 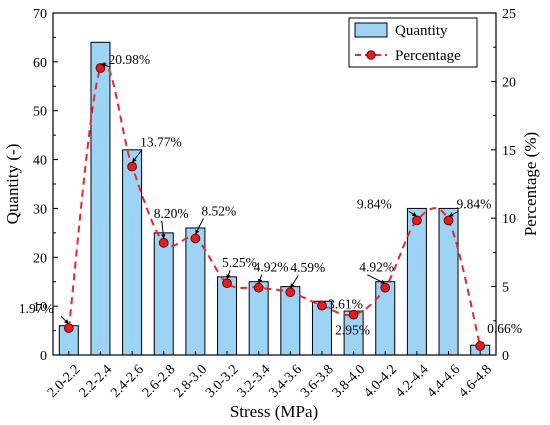 What do you see at coordinates (413, 42) in the screenshot?
I see `legend: Quantity Percentage` at bounding box center [413, 42].